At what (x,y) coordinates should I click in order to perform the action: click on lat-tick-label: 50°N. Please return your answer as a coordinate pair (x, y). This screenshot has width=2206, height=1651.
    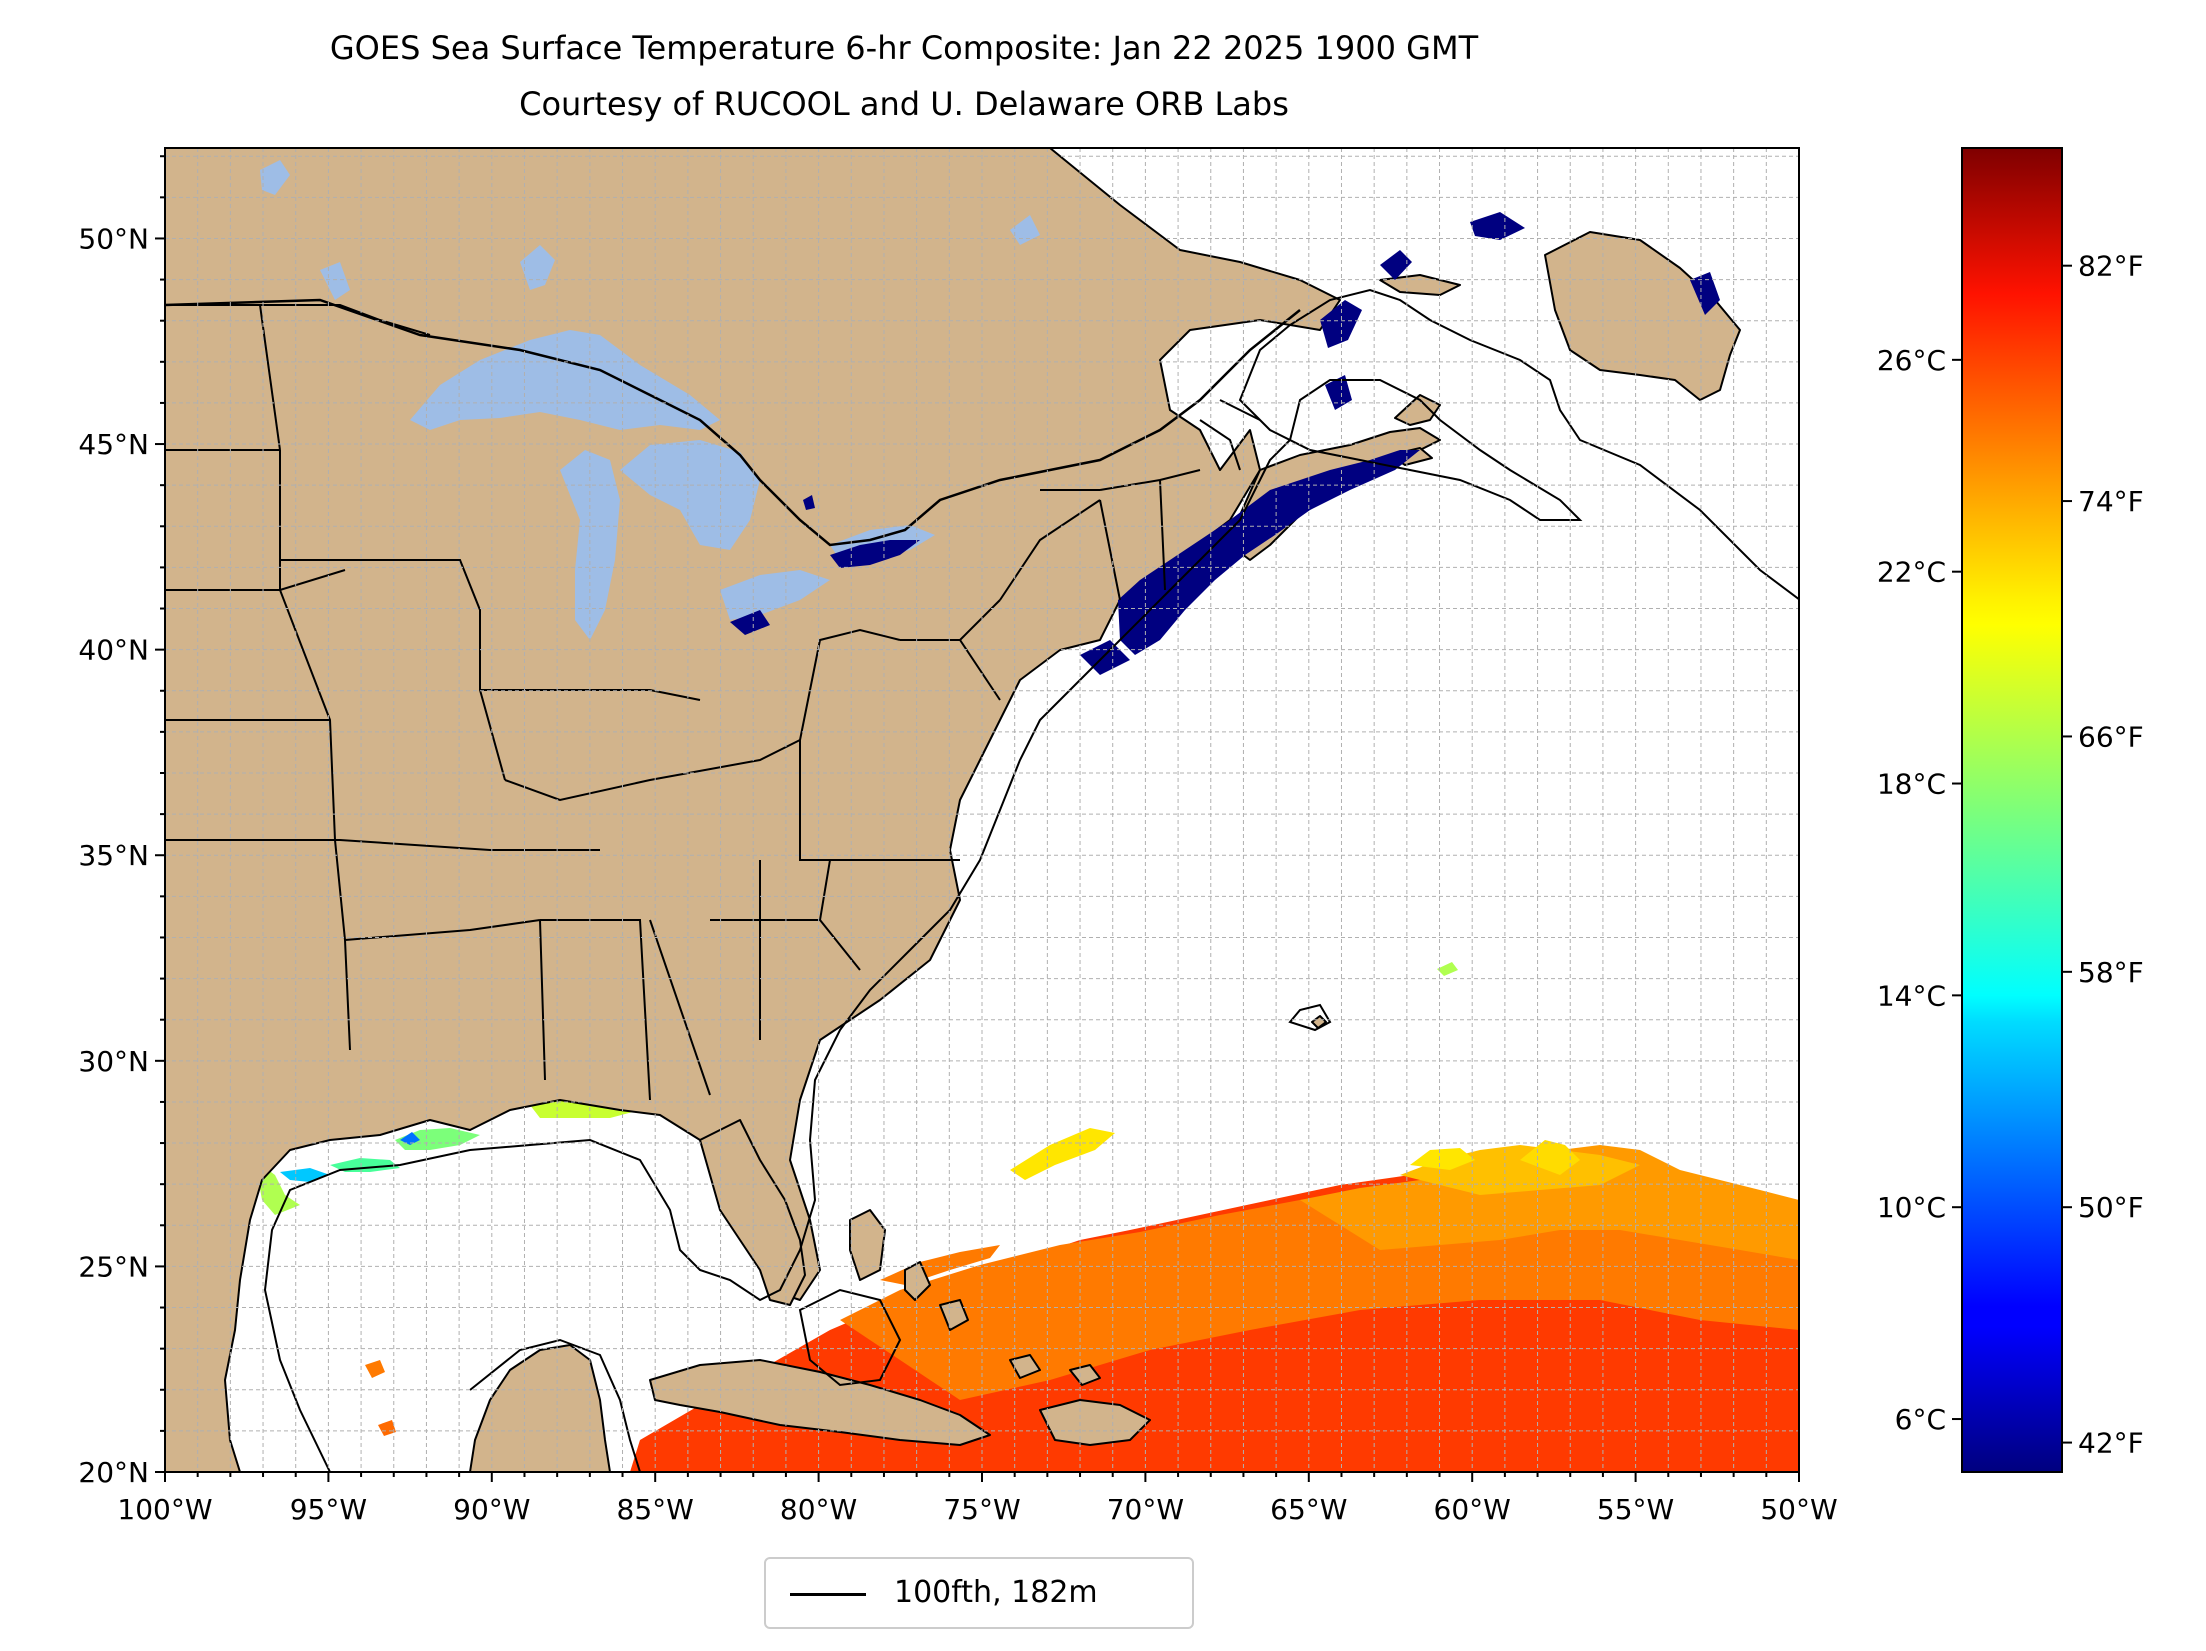
    Looking at the image, I should click on (113, 238).